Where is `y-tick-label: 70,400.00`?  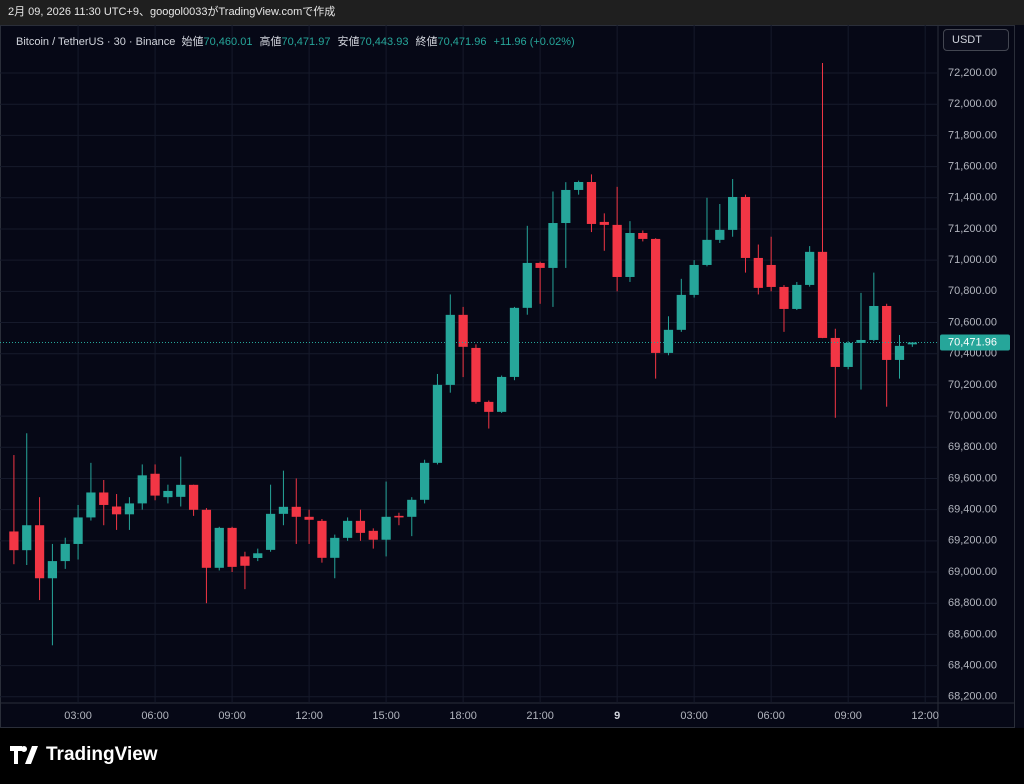
y-tick-label: 70,400.00 is located at coordinates (972, 354).